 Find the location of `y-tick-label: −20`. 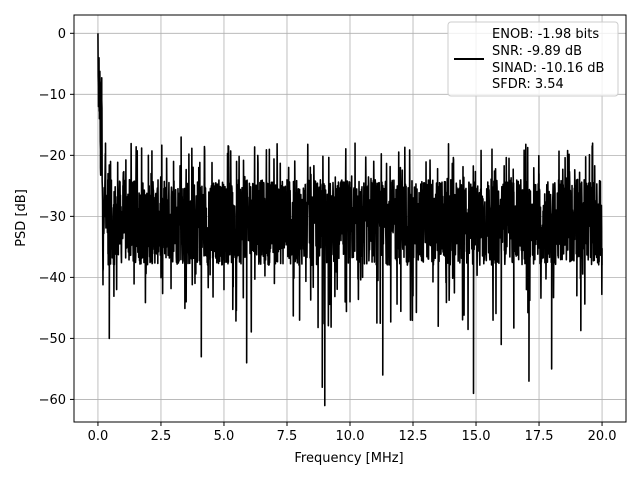

y-tick-label: −20 is located at coordinates (52, 156).